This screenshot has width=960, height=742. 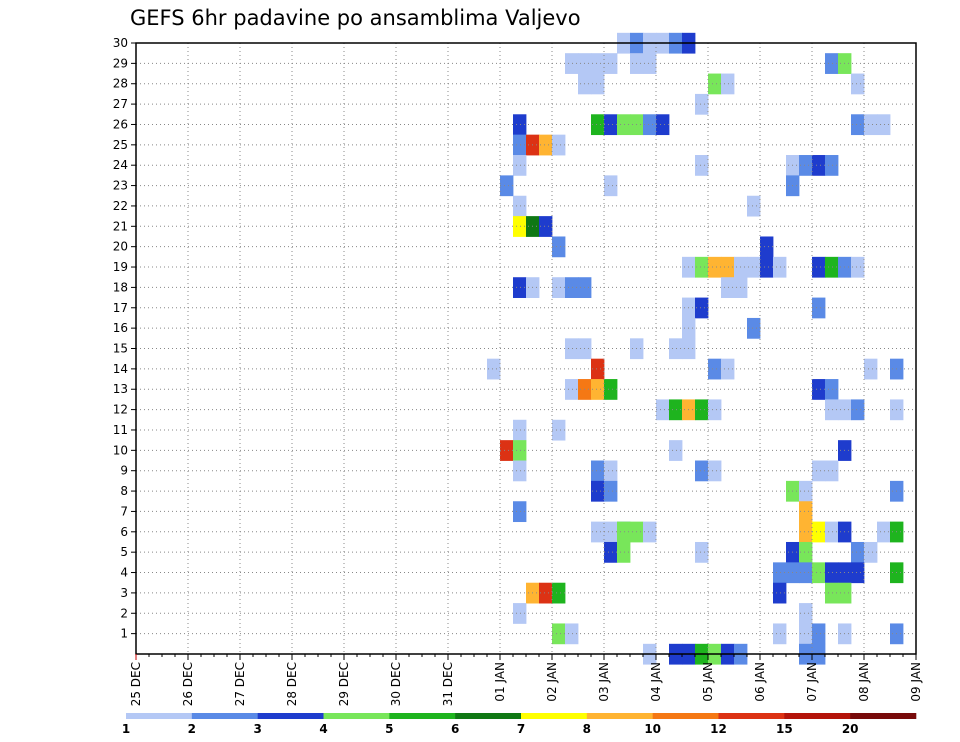 I want to click on y-tick-label: 15, so click(x=120, y=349).